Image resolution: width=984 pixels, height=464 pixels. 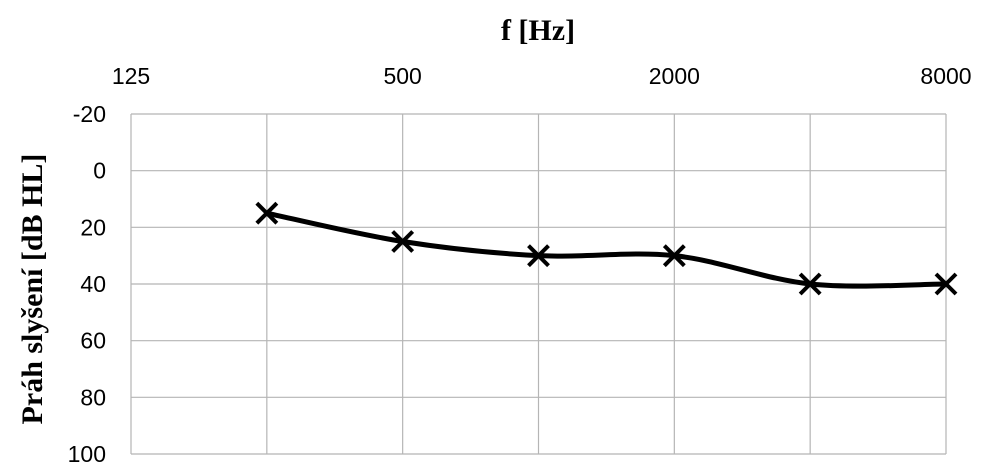 What do you see at coordinates (93, 284) in the screenshot?
I see `y-tick-label: 40` at bounding box center [93, 284].